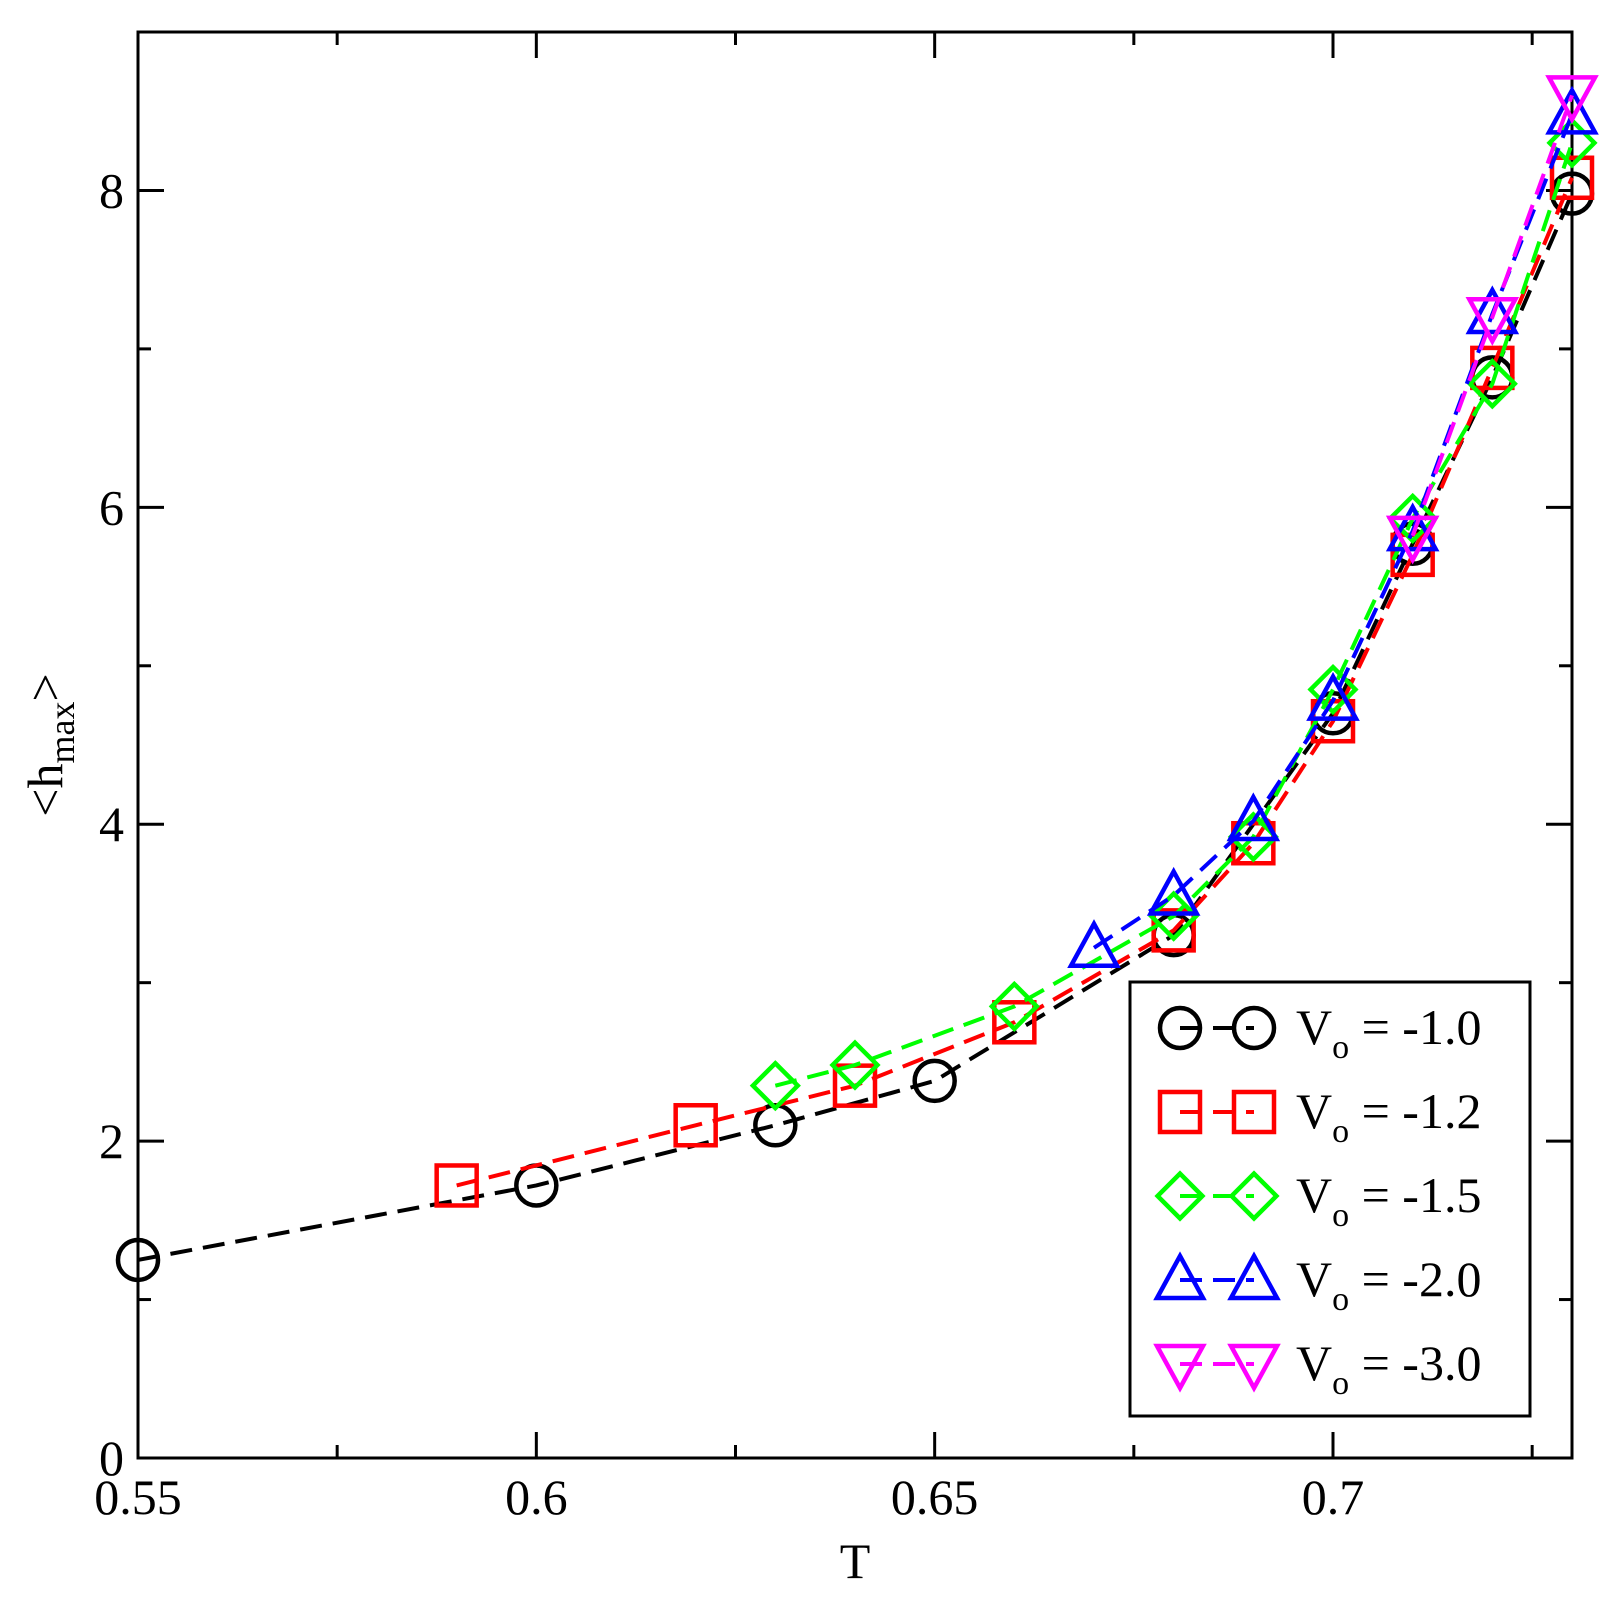  Describe the element at coordinates (62, 733) in the screenshot. I see `y-axis-label-sub: max` at that location.